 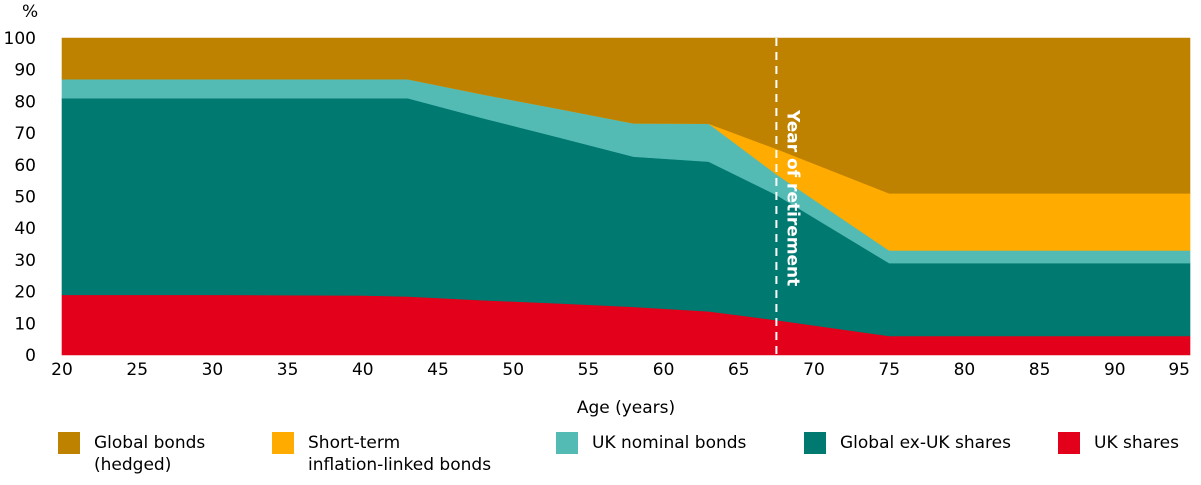 What do you see at coordinates (626, 408) in the screenshot?
I see `x-axis-label: Age (years)` at bounding box center [626, 408].